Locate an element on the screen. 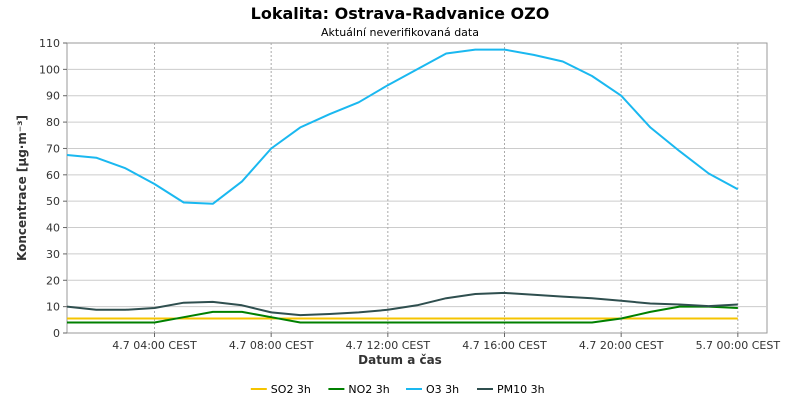  y-axis-label: Koncentrace [µg·m⁻³] is located at coordinates (22, 188).